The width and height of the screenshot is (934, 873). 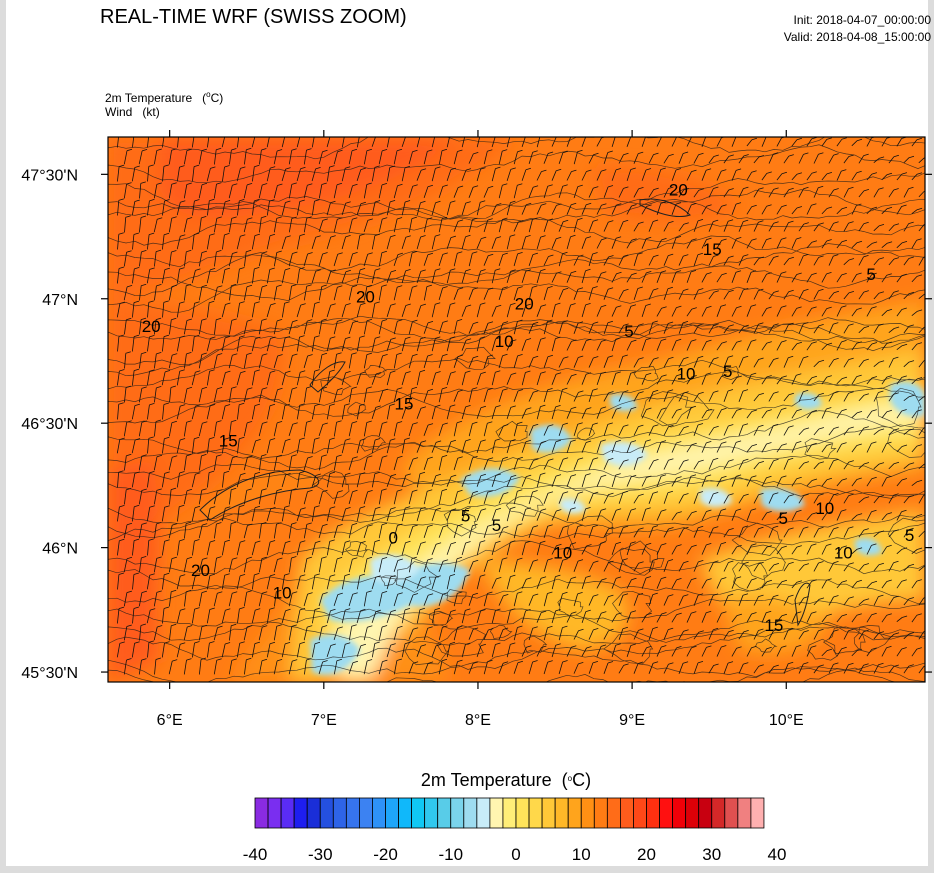 I want to click on temperature-variable-label: 2m Temperature (oC), so click(x=164, y=97).